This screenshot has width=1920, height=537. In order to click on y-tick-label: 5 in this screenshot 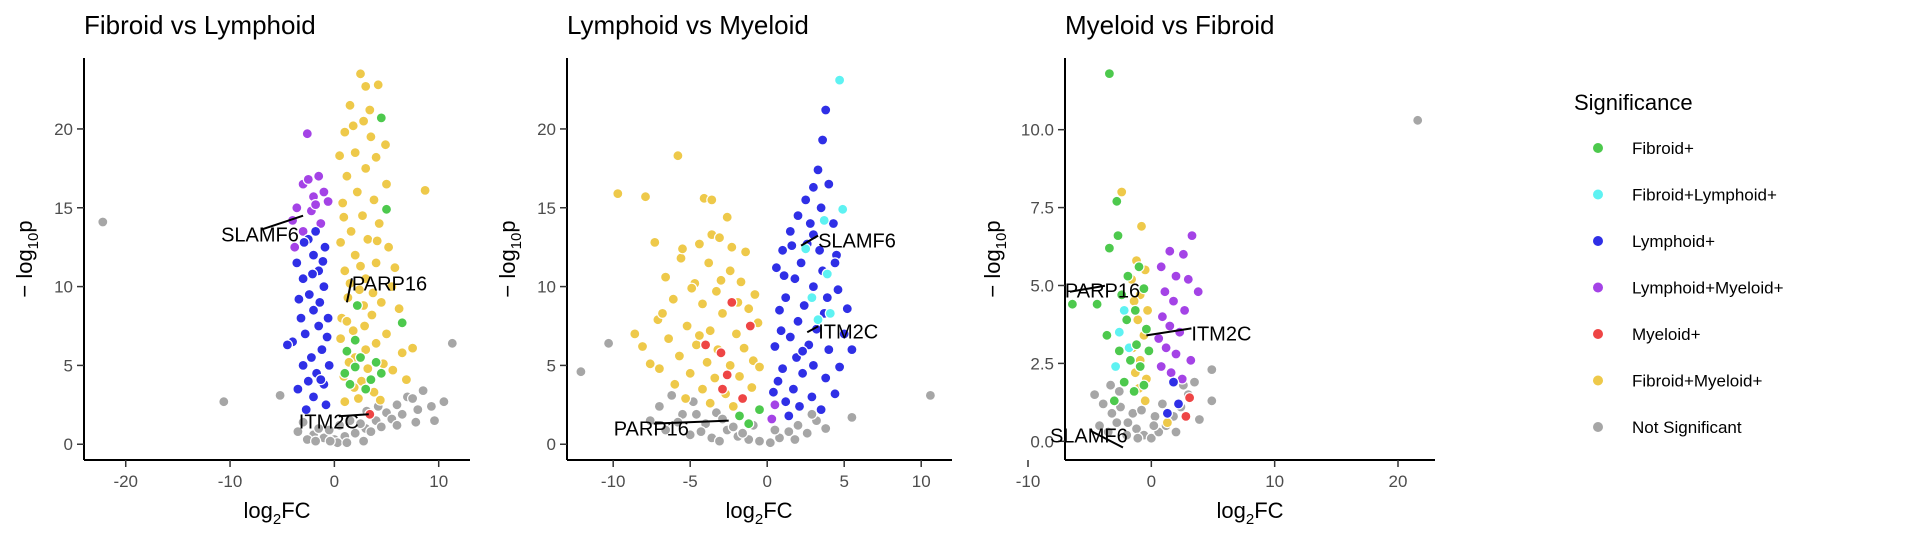, I will do `click(68, 365)`.